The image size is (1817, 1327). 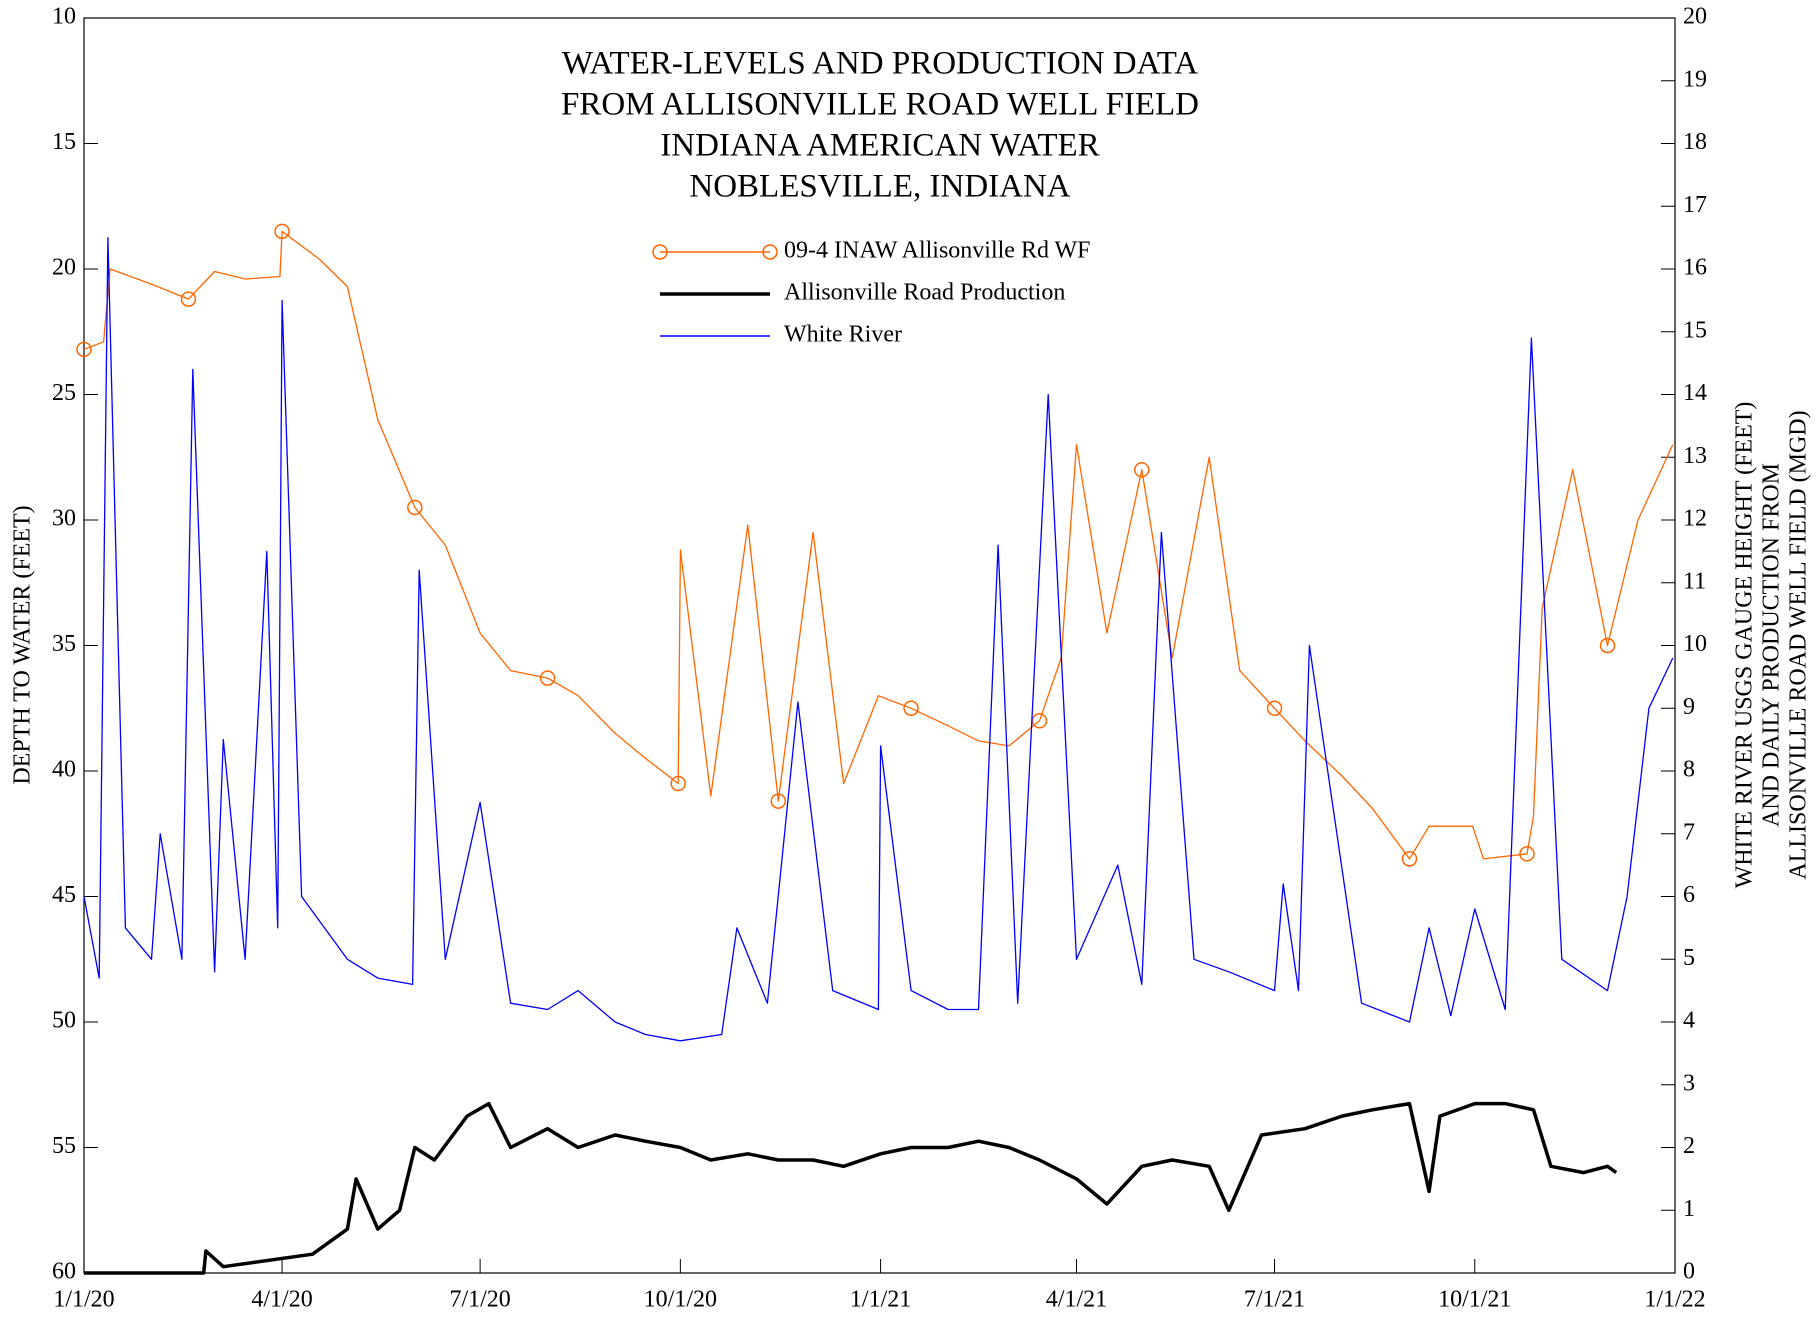 What do you see at coordinates (83, 1300) in the screenshot?
I see `x-tick-label: 1/1/20` at bounding box center [83, 1300].